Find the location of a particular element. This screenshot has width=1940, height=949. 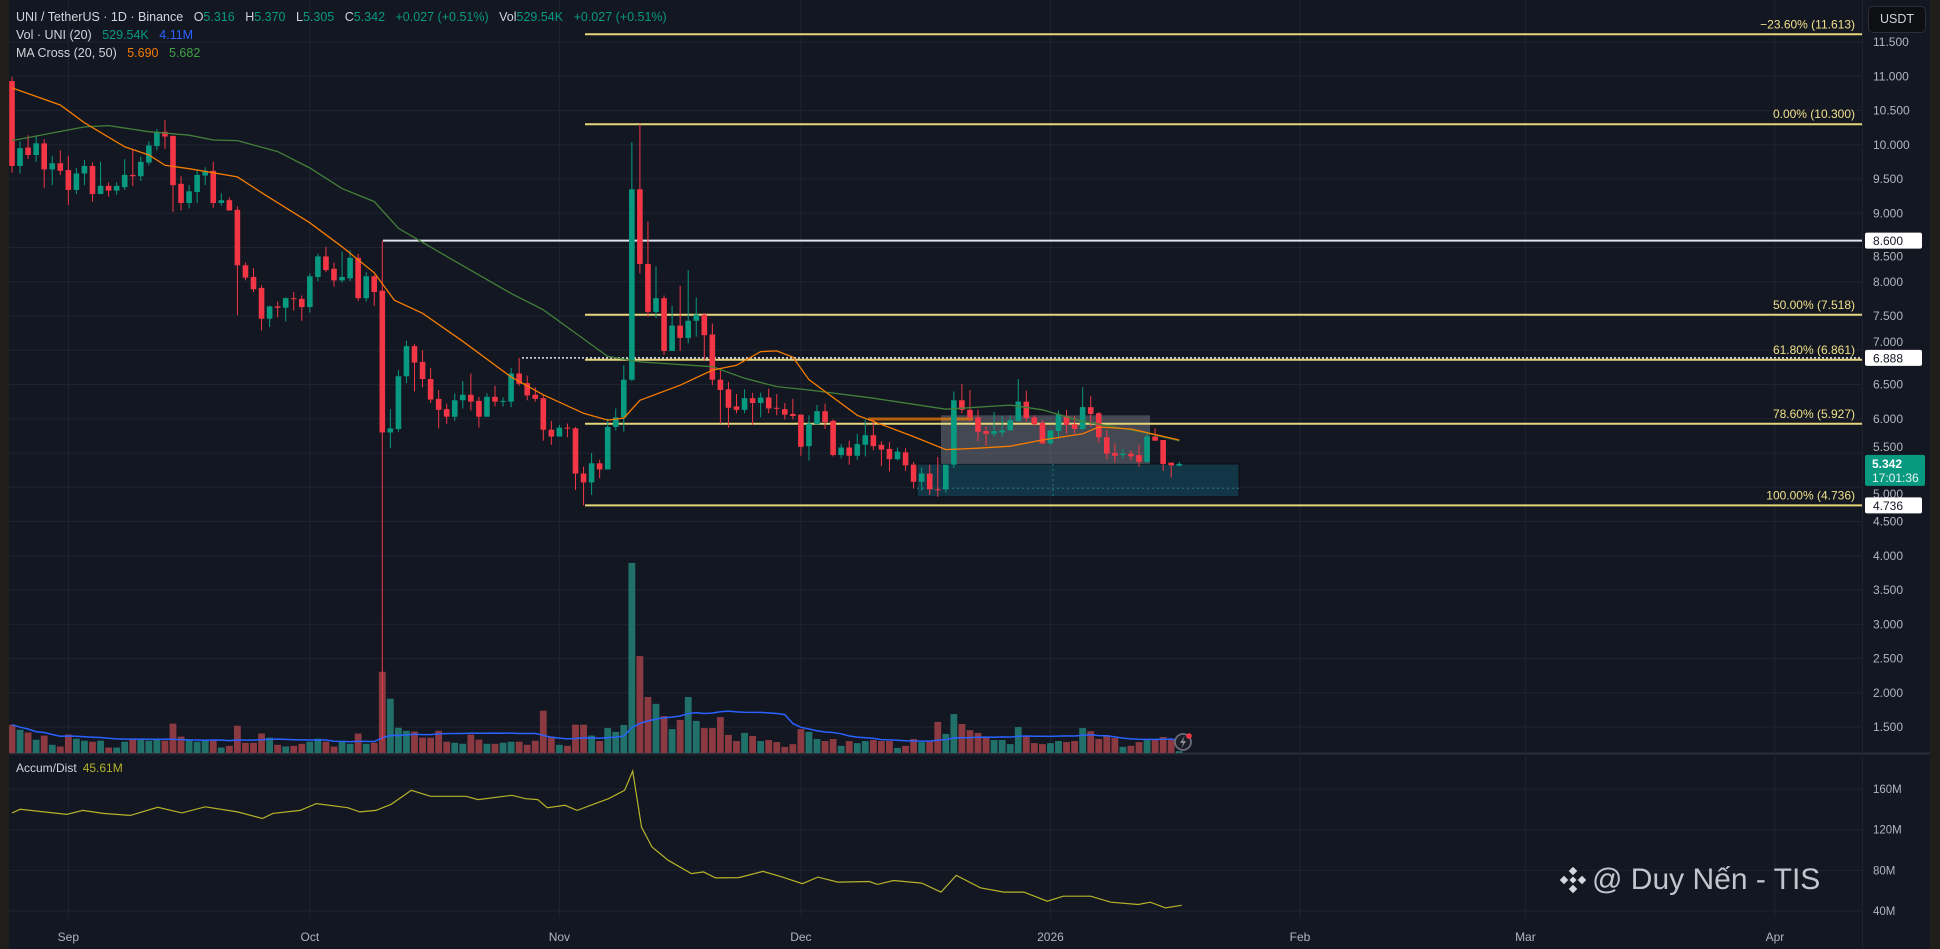

price-label-box: 8.600 is located at coordinates (1893, 240).